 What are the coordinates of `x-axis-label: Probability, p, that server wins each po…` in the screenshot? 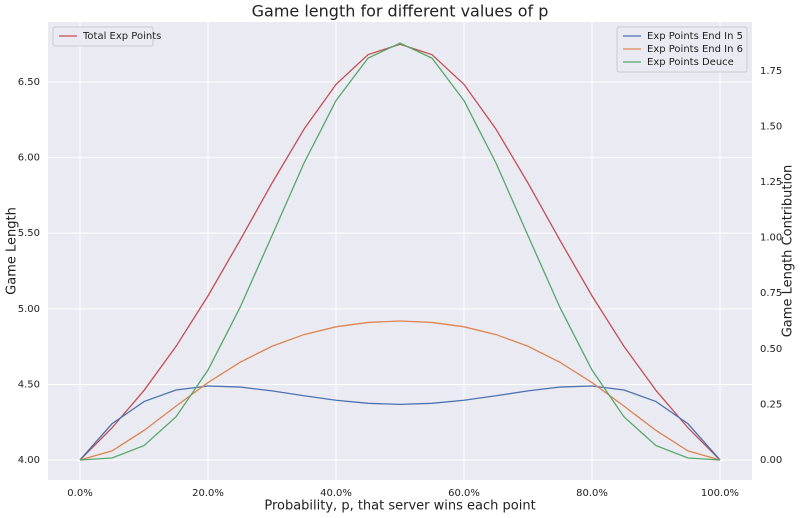 It's located at (399, 506).